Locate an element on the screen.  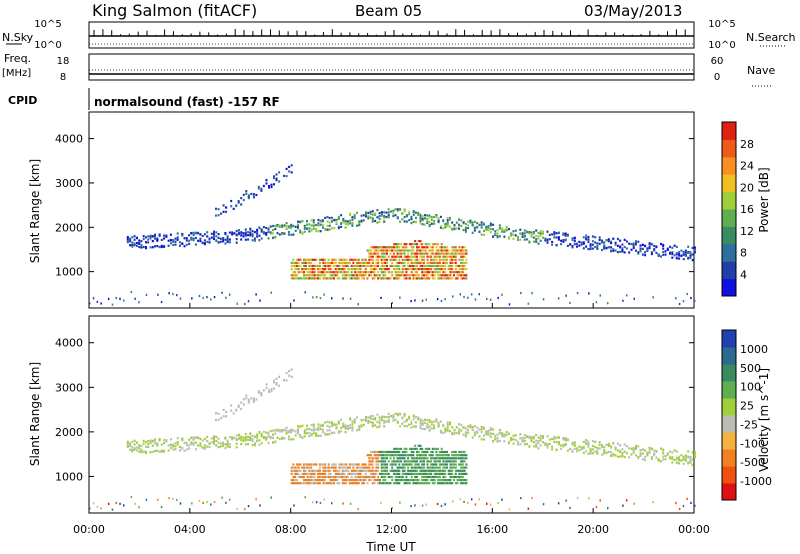
colorbar-tick: 28 is located at coordinates (747, 144).